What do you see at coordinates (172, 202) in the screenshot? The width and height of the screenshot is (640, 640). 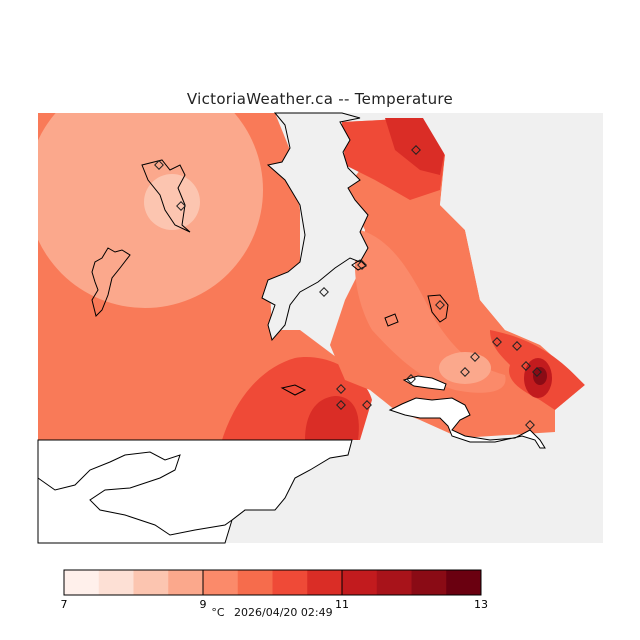 I see `contour-west-core` at bounding box center [172, 202].